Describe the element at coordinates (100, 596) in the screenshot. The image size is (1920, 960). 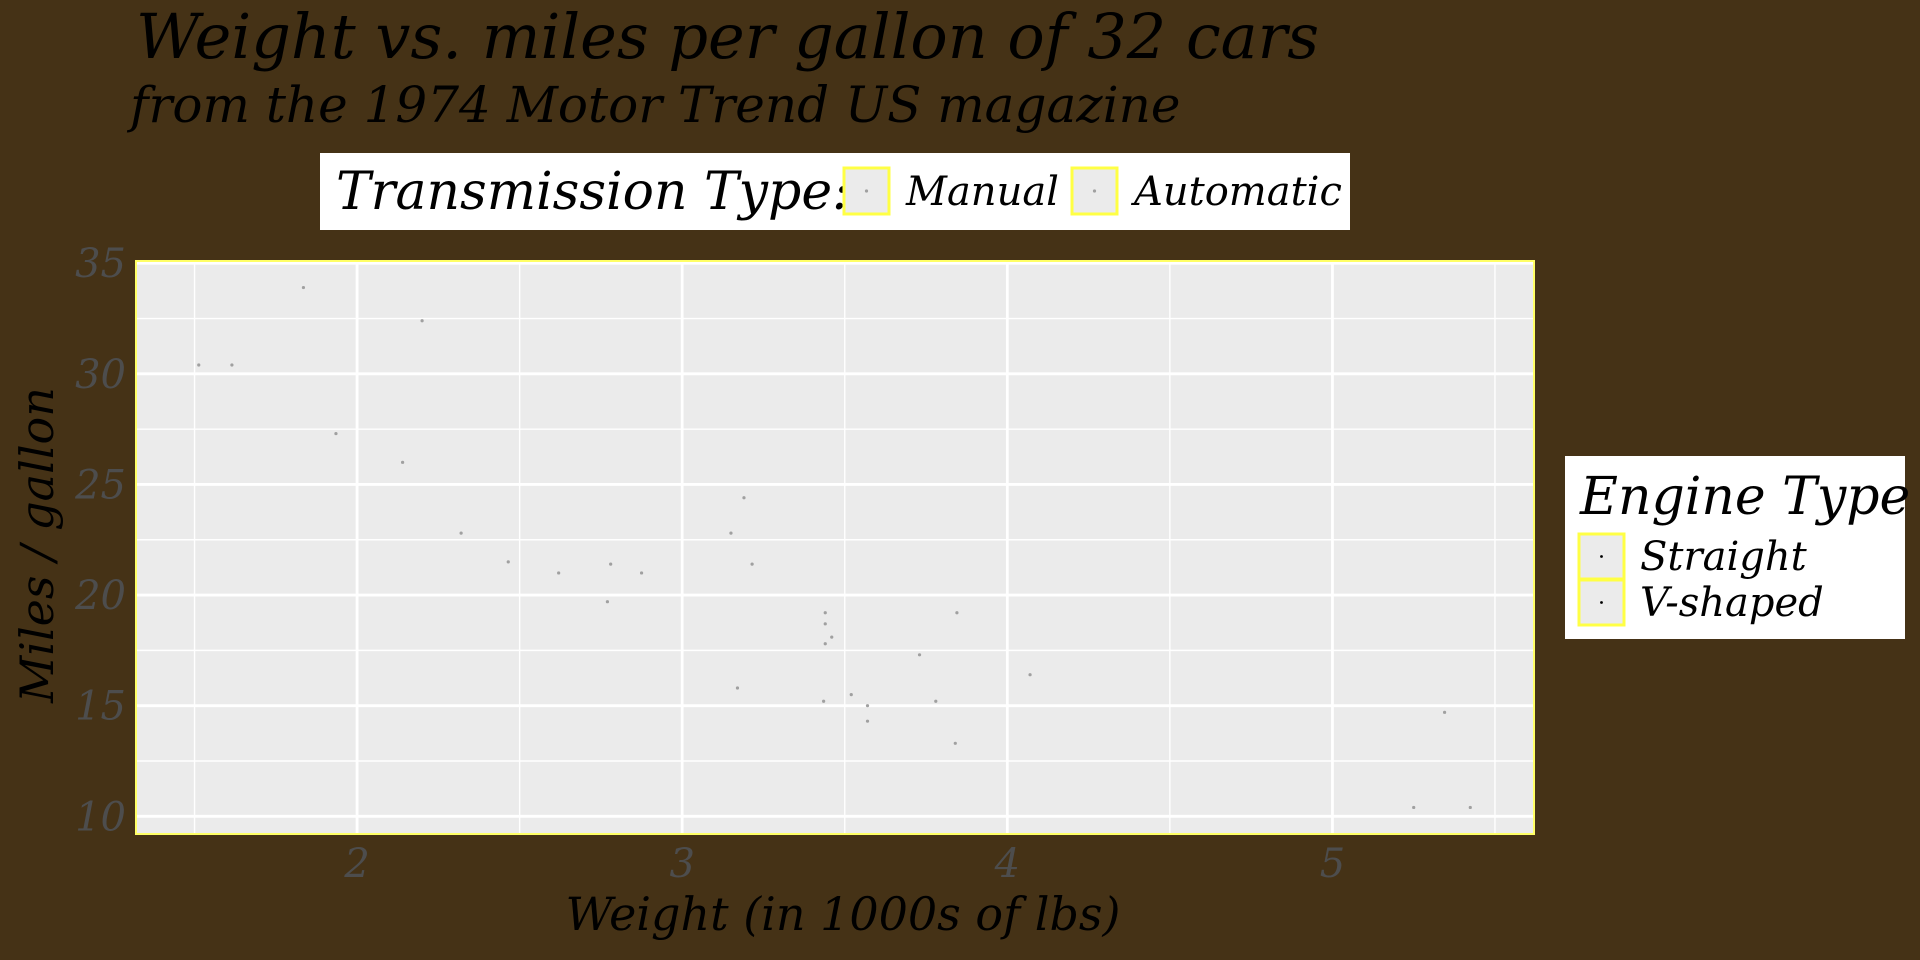
I see `y-tick-label: 20` at that location.